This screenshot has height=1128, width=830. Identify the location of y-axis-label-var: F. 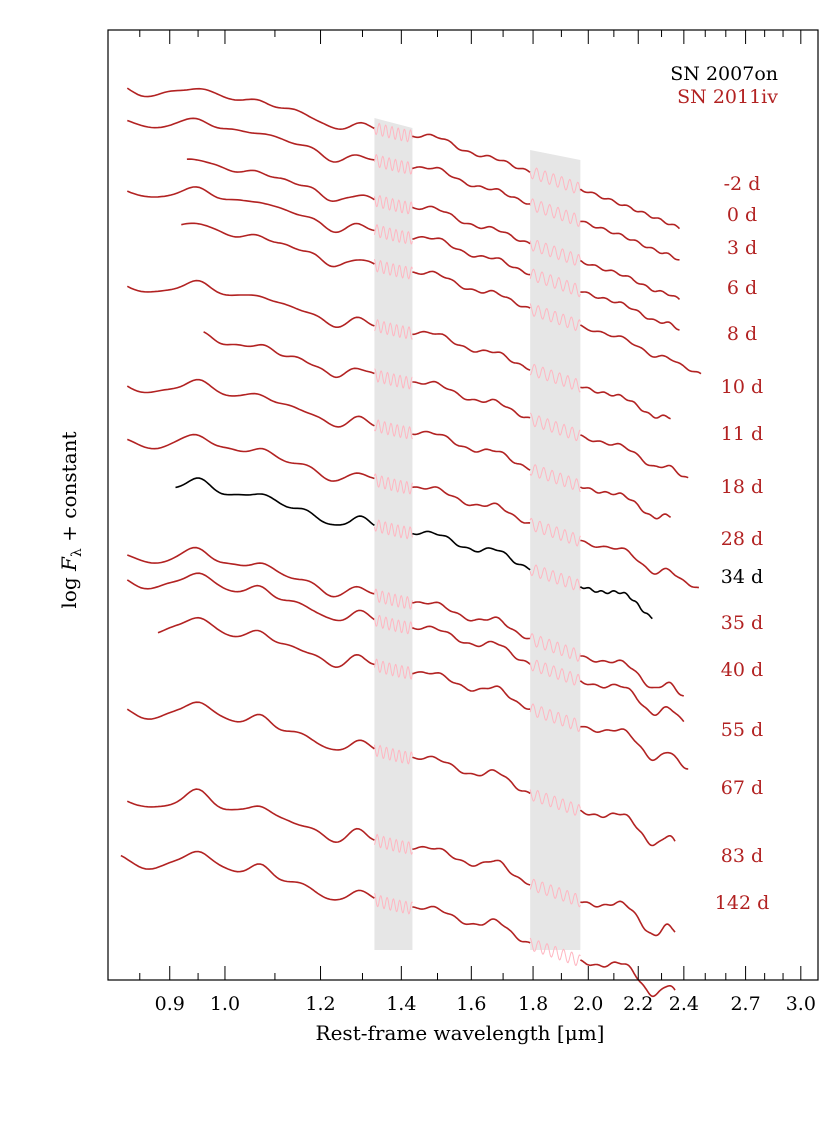
(69, 564).